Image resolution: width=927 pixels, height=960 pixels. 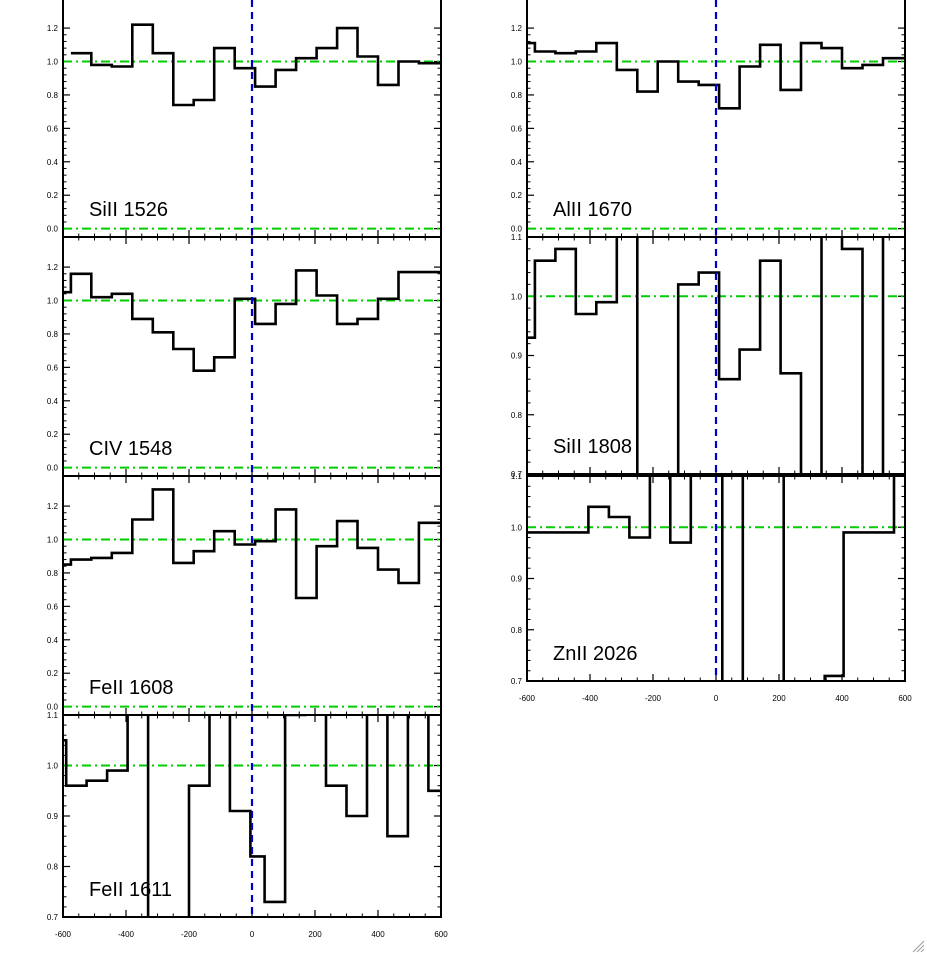 What do you see at coordinates (130, 890) in the screenshot?
I see `ion-label: FeII 1611` at bounding box center [130, 890].